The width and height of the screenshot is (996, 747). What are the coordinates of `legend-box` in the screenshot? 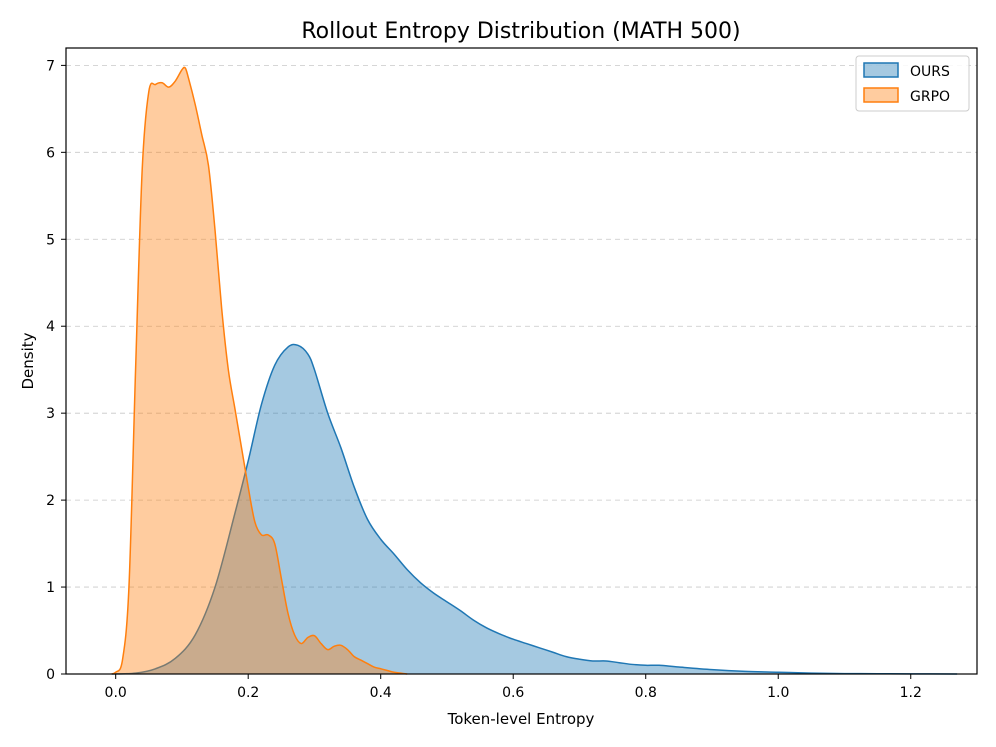 It's located at (912, 83).